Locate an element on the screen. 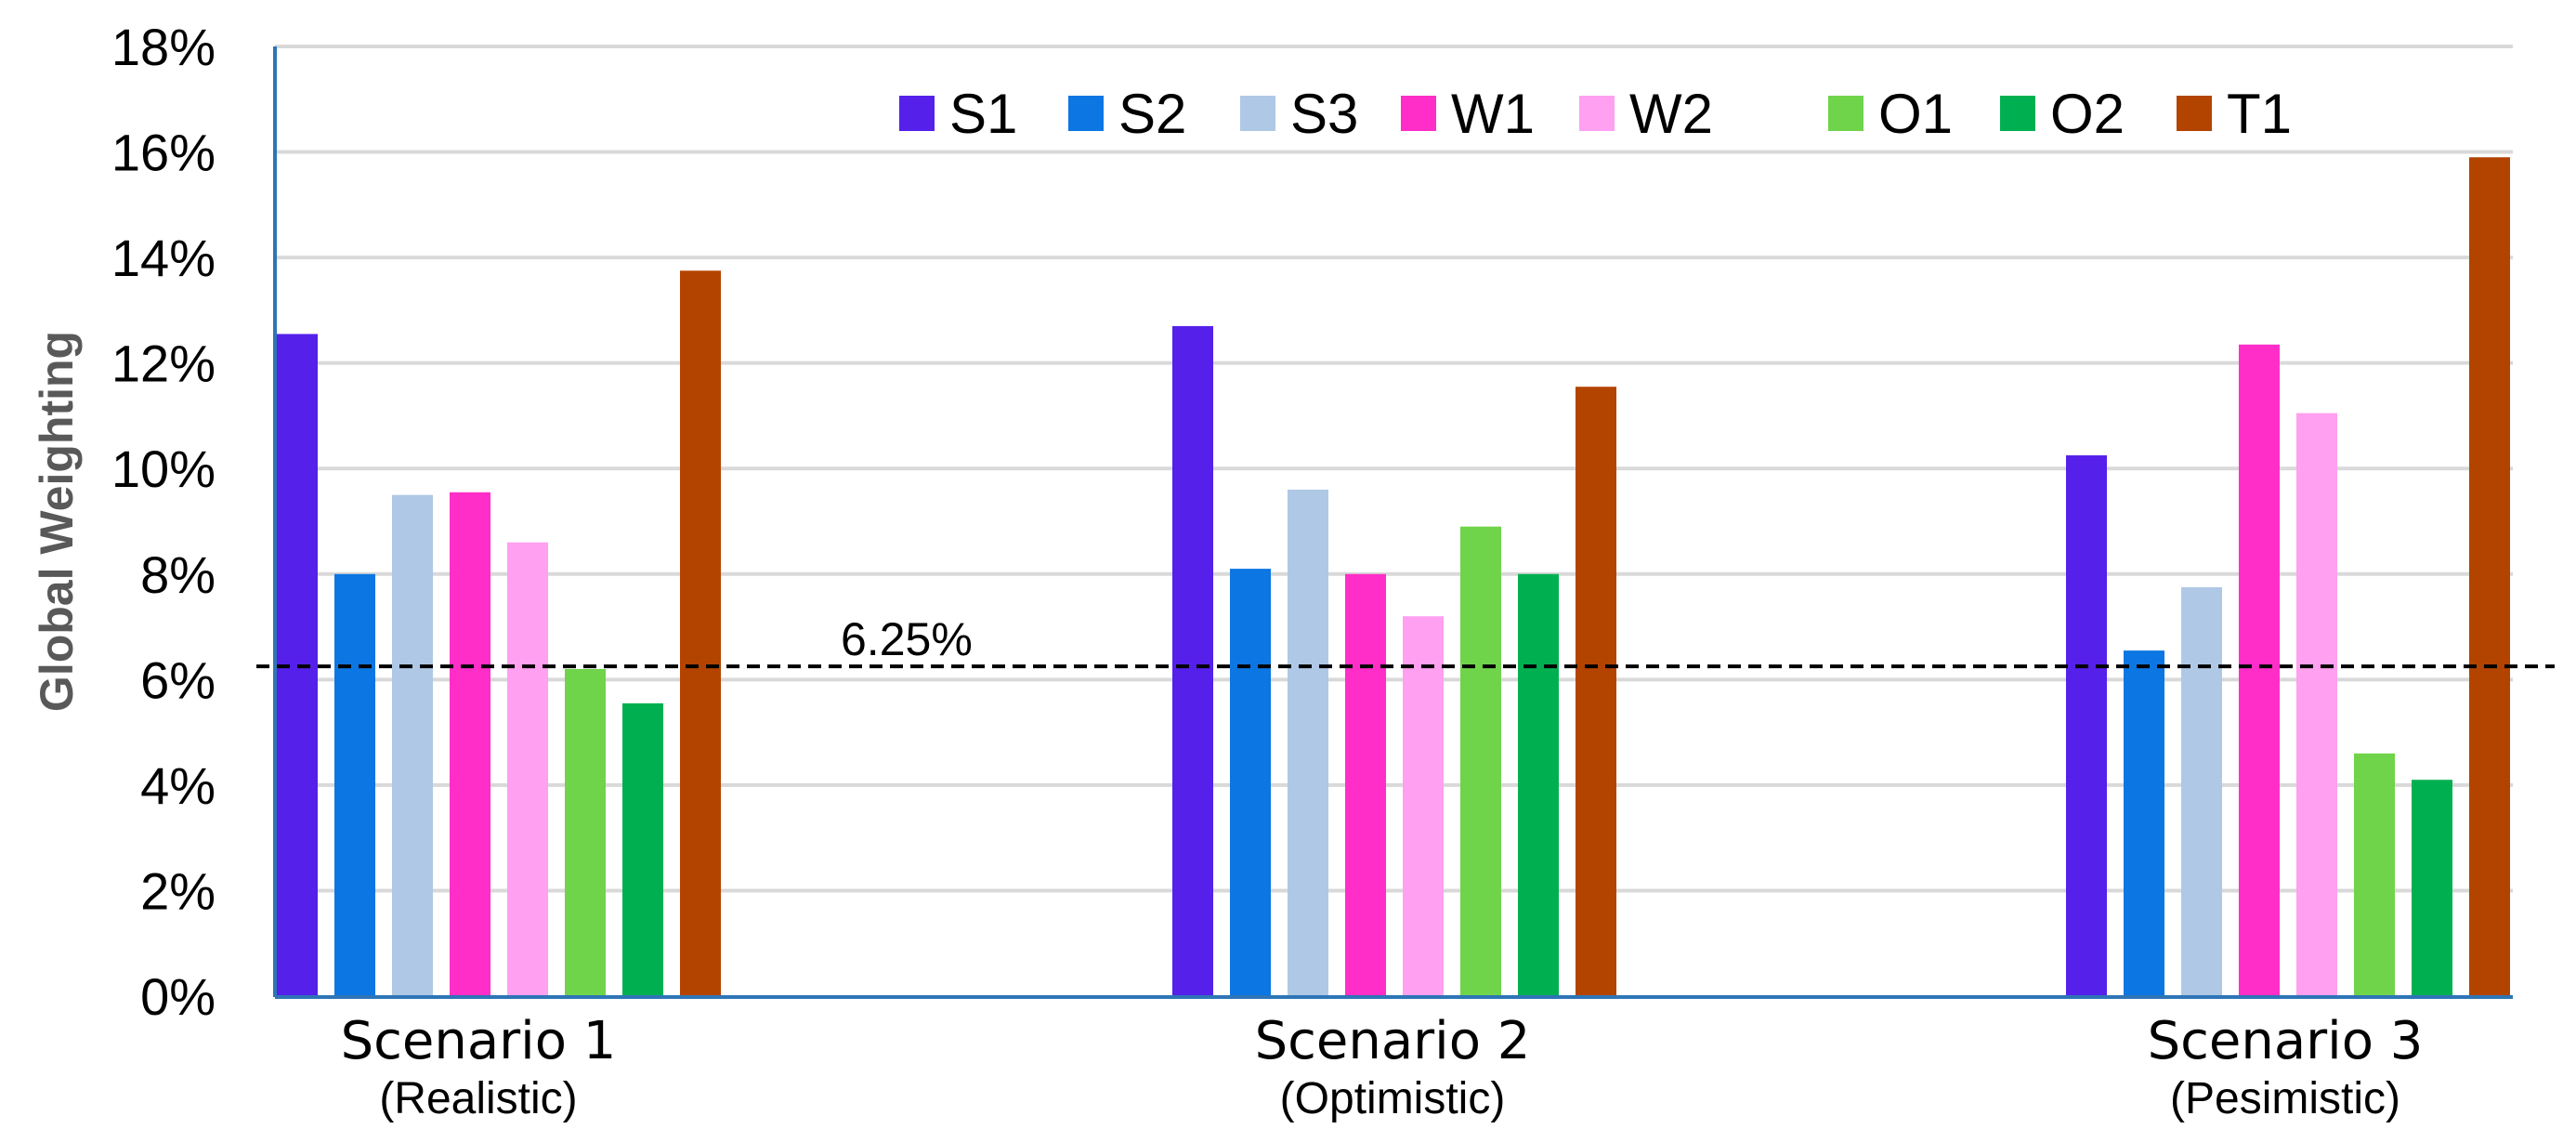 The width and height of the screenshot is (2576, 1142). legend-label-s2: S2 is located at coordinates (1152, 114).